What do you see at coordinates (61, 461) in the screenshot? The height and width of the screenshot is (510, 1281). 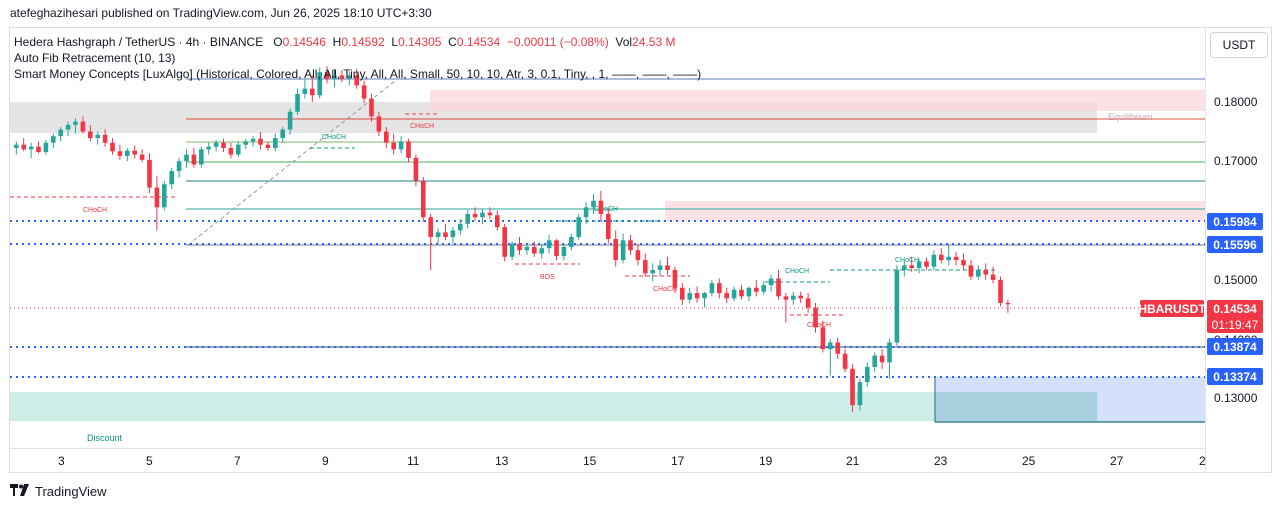 I see `time-tick: 3` at bounding box center [61, 461].